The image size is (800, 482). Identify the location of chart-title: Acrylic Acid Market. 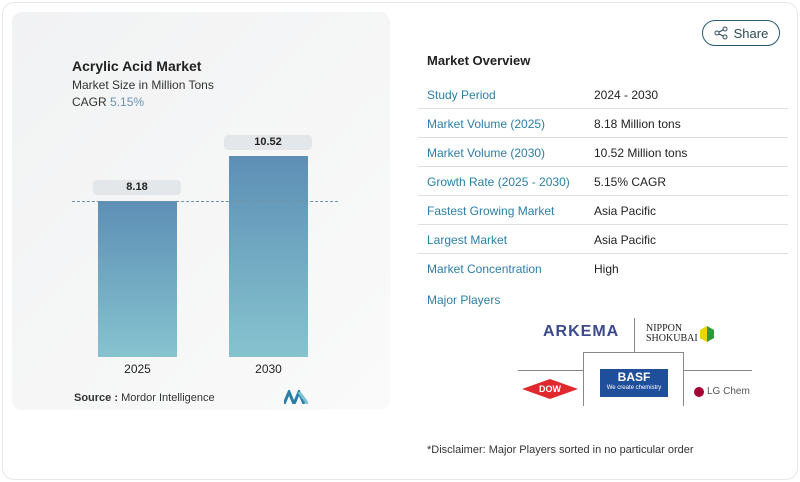
(137, 66).